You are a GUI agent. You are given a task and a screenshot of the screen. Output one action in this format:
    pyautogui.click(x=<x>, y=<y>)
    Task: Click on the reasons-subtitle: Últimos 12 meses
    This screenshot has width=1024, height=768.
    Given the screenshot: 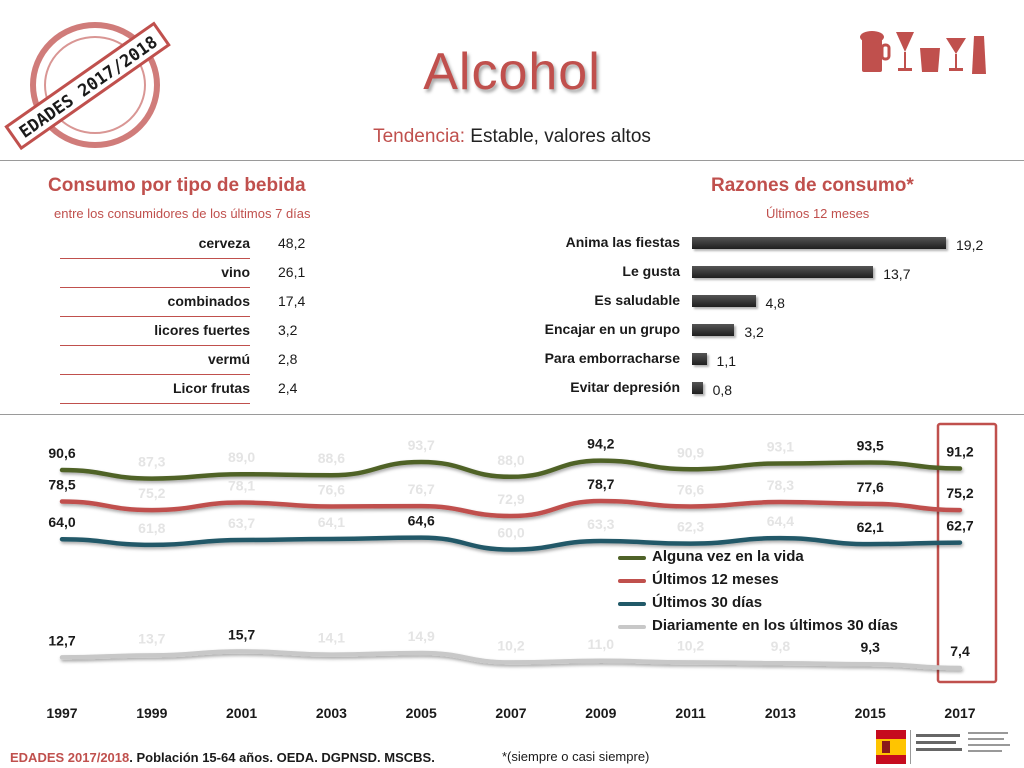 What is the action you would take?
    pyautogui.click(x=818, y=213)
    